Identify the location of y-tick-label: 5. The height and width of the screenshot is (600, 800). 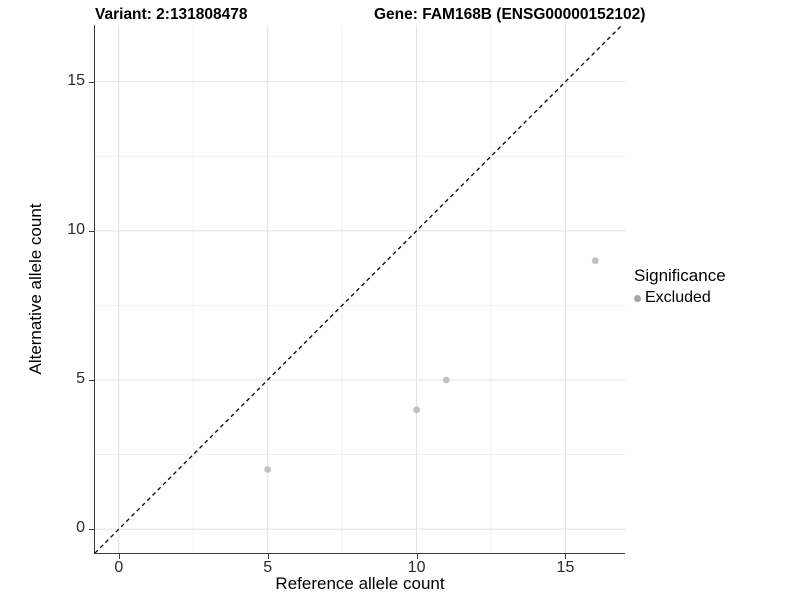
(80, 378).